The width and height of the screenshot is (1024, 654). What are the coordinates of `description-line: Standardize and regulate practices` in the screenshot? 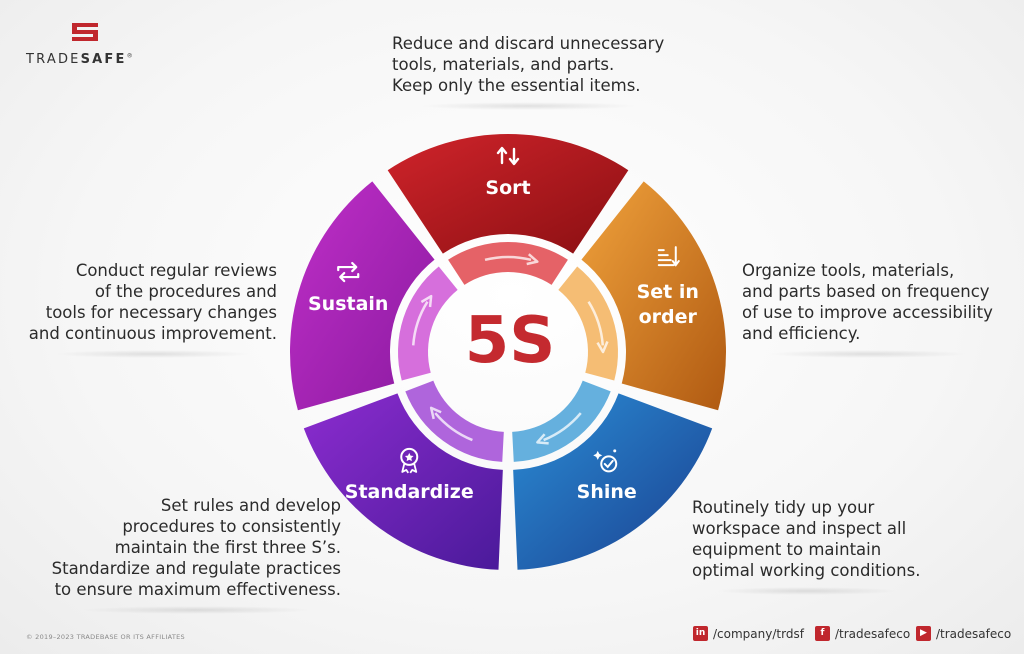 It's located at (196, 568).